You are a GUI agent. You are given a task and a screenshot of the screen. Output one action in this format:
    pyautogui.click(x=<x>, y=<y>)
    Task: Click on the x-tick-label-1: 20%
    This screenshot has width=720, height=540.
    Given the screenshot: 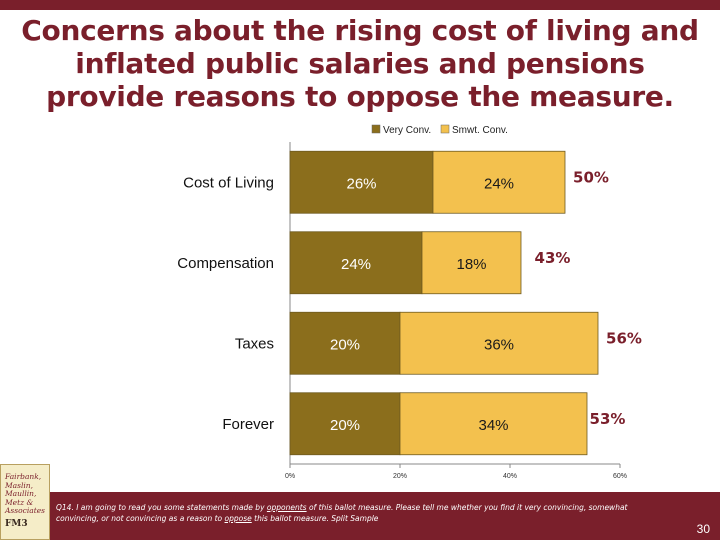 What is the action you would take?
    pyautogui.click(x=400, y=476)
    